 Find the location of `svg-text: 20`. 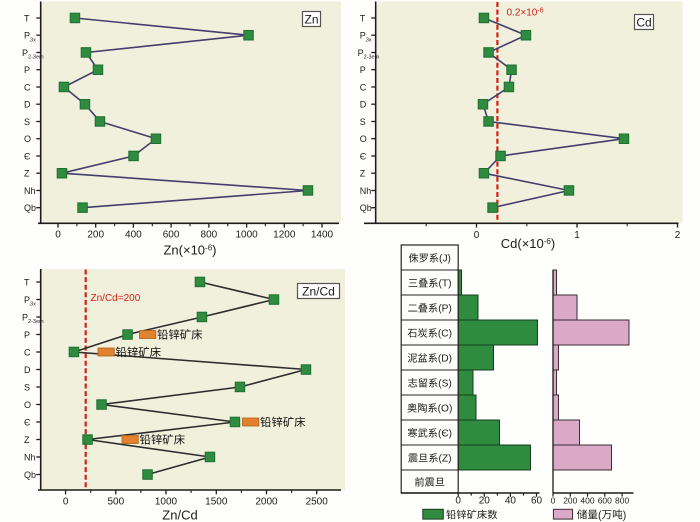

svg-text: 20 is located at coordinates (485, 501).